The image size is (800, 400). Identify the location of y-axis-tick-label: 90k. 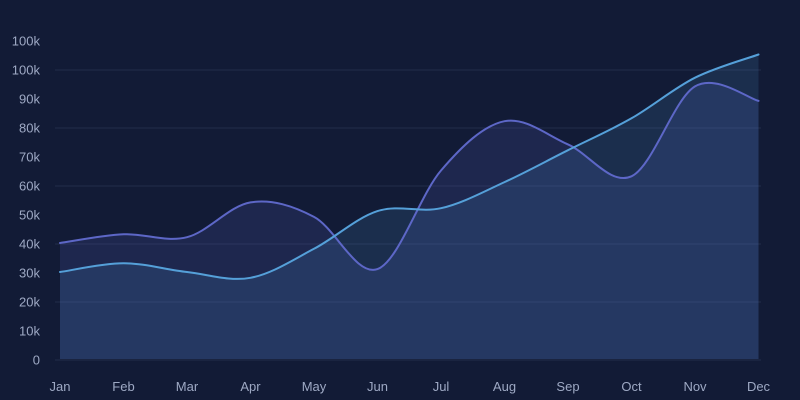
(29, 99).